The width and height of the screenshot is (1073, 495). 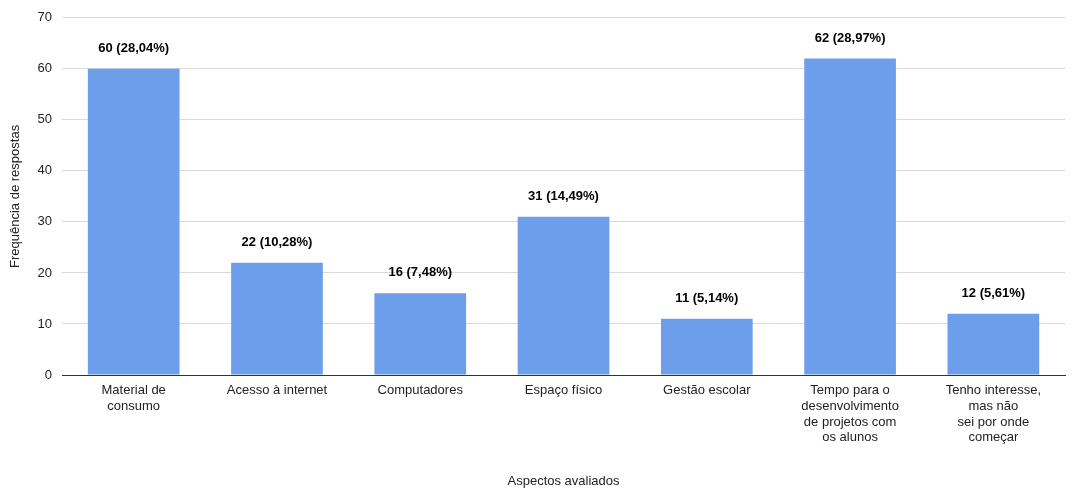 I want to click on data-label: 16 (7,48%), so click(x=420, y=272).